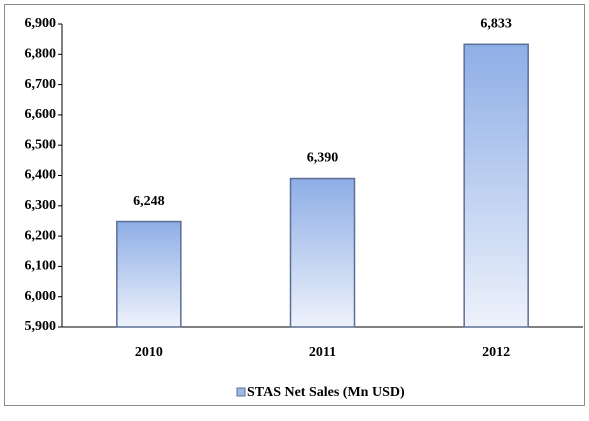 Image resolution: width=589 pixels, height=421 pixels. What do you see at coordinates (41, 205) in the screenshot?
I see `y-tick-label: 6,300` at bounding box center [41, 205].